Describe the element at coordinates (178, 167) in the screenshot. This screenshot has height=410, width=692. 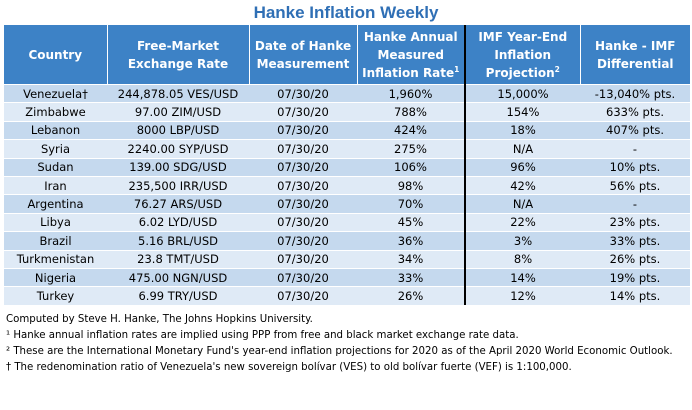
I see `cell-exchange-rate: 139.00 SDG/USD` at that location.